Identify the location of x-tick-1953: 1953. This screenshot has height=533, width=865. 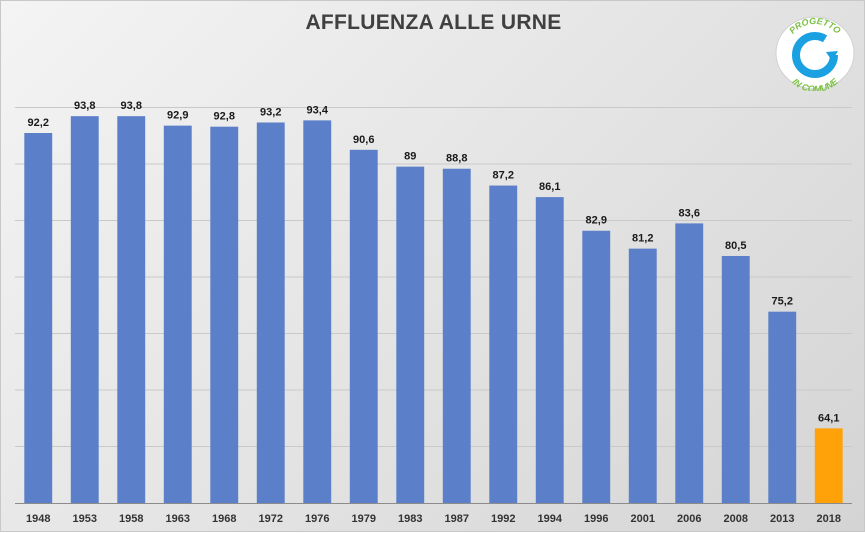
(85, 519).